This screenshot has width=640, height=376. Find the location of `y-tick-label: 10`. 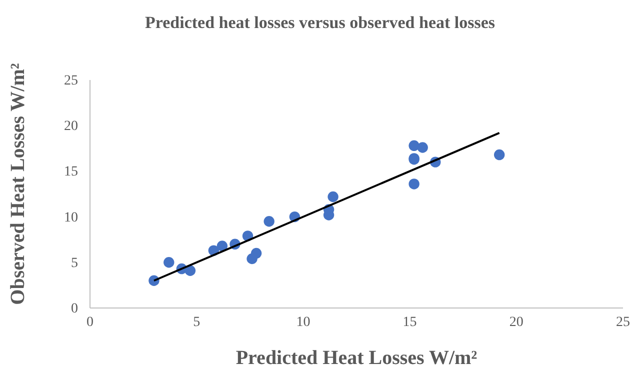

y-tick-label: 10 is located at coordinates (71, 218).